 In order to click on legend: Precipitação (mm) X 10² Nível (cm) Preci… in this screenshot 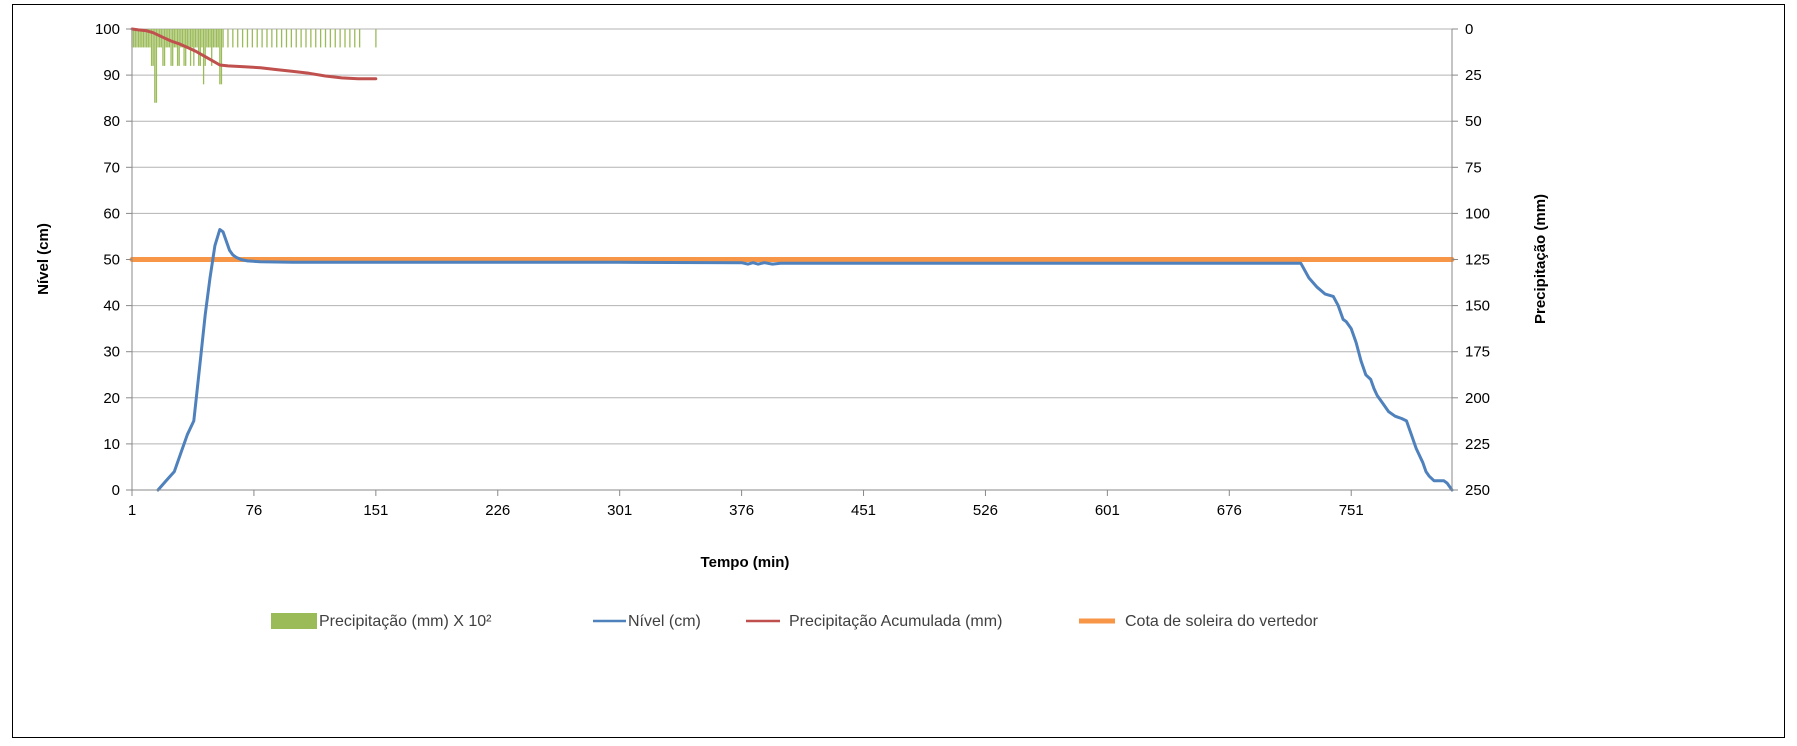, I will do `click(795, 621)`.